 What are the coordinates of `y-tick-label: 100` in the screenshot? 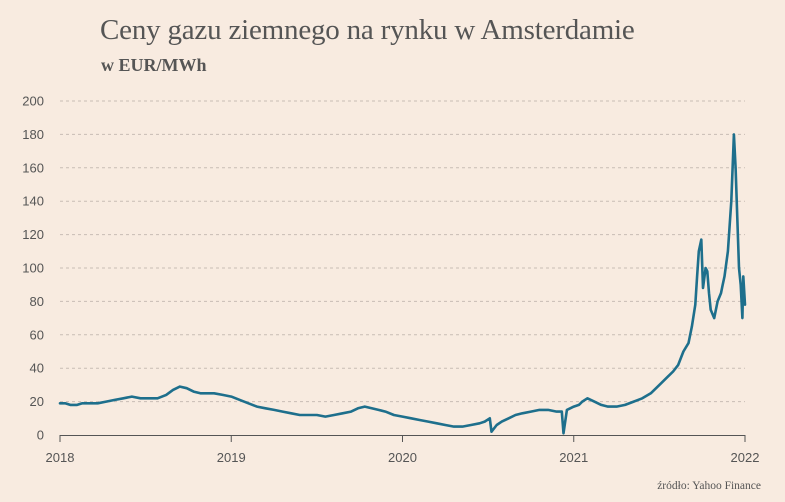 It's located at (33, 268).